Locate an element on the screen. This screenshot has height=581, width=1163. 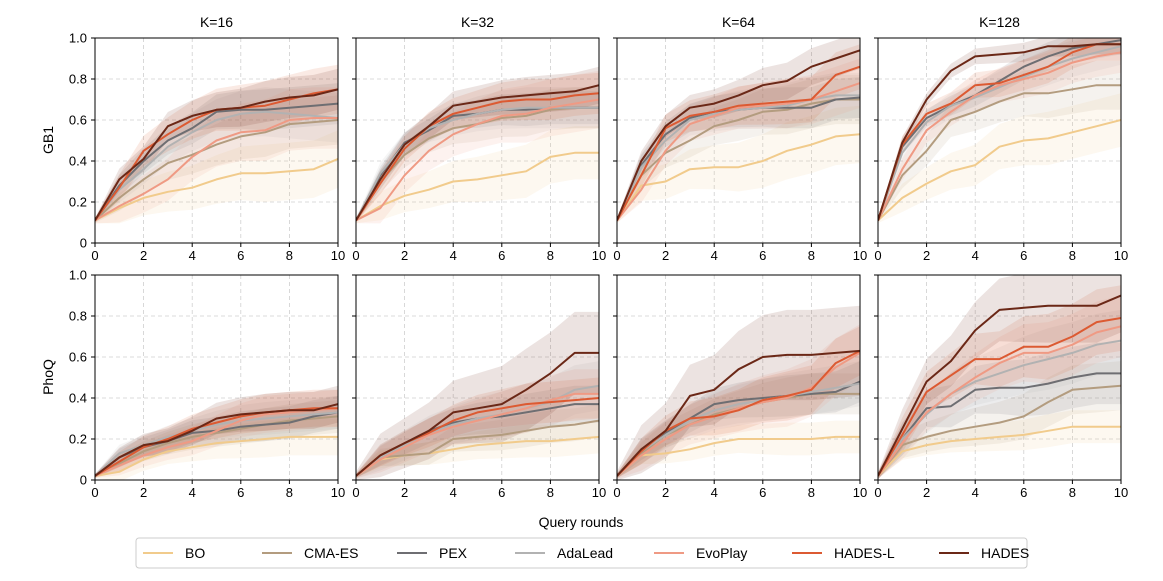
subplot-phoq-k-64: 0 2 4 6 8 10 is located at coordinates (740, 387).